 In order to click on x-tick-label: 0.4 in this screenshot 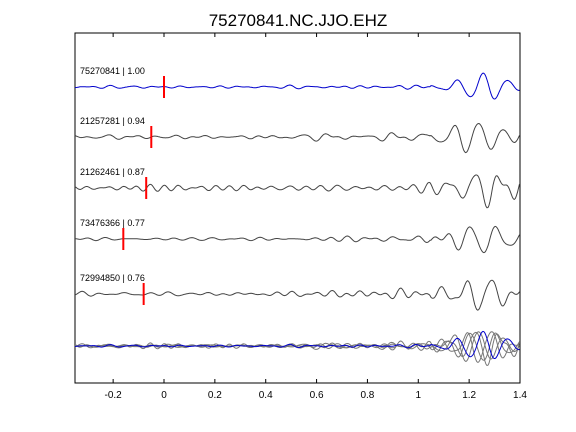, I will do `click(266, 395)`.